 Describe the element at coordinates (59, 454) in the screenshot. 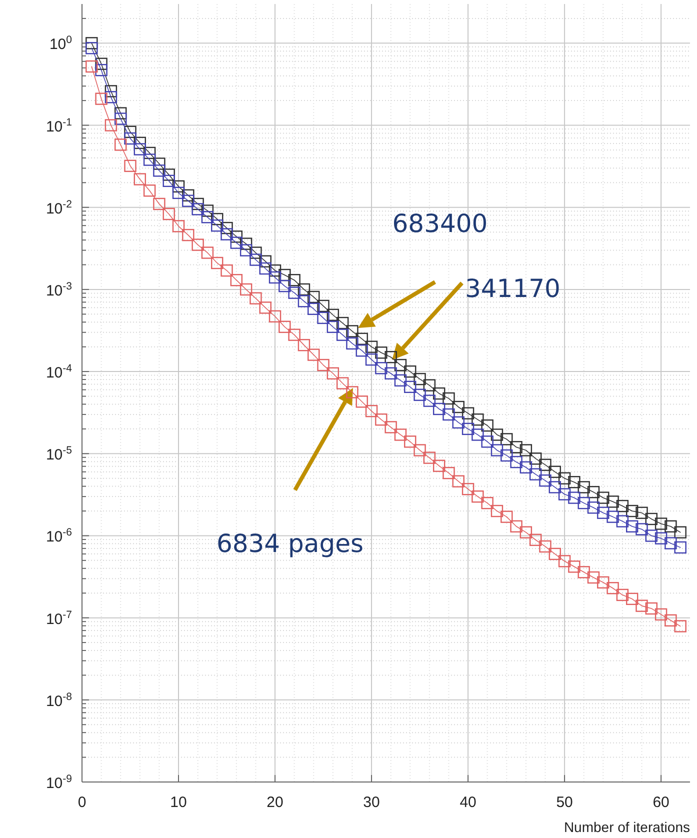

I see `y-tick-label: 10$^{-5}$` at that location.